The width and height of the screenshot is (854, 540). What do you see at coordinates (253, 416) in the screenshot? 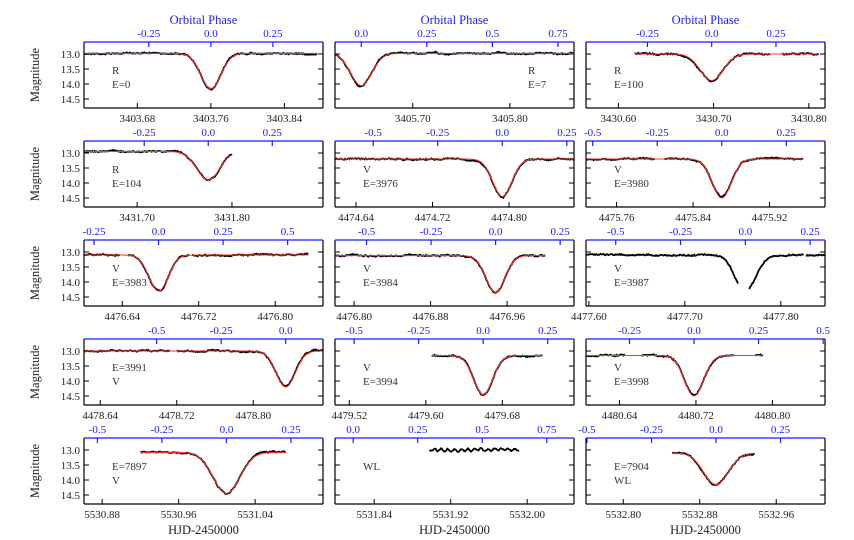
I see `x-tick-label: 4478.80` at bounding box center [253, 416].